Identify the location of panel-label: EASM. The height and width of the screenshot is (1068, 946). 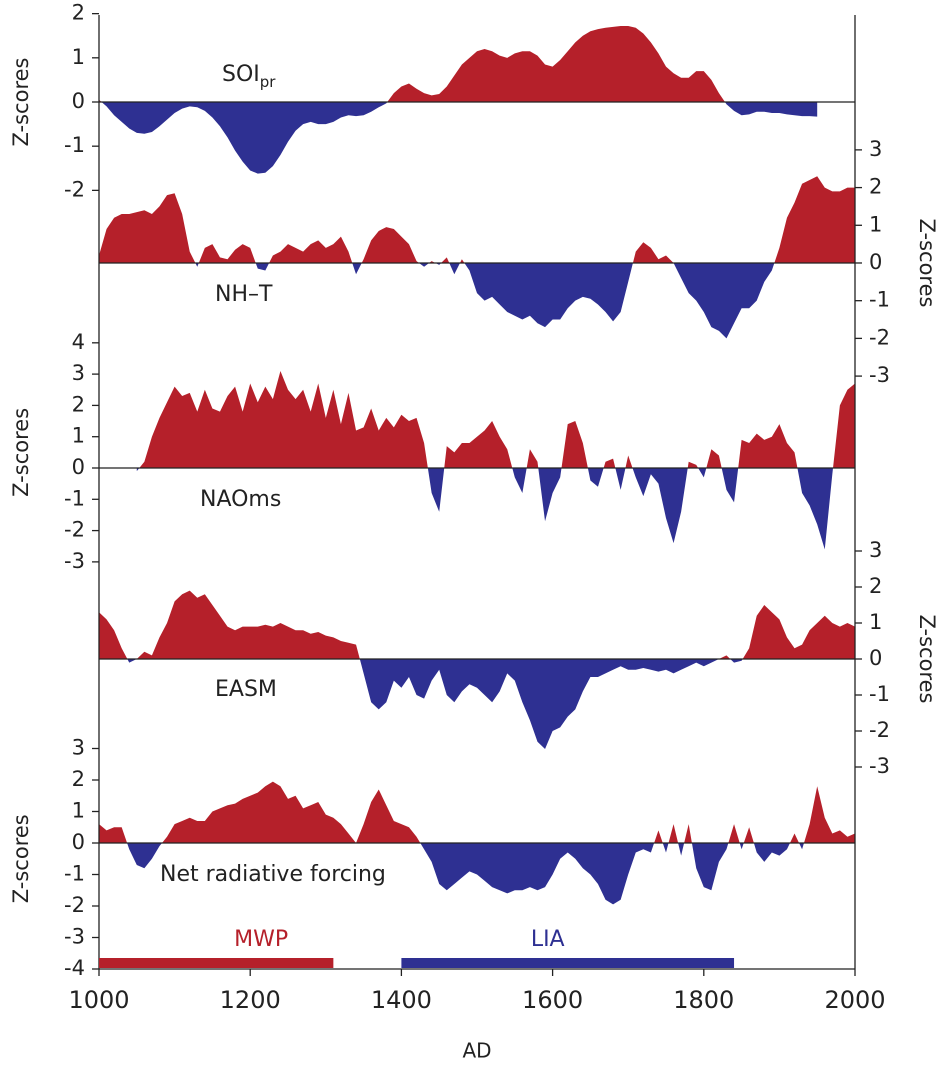
(246, 689).